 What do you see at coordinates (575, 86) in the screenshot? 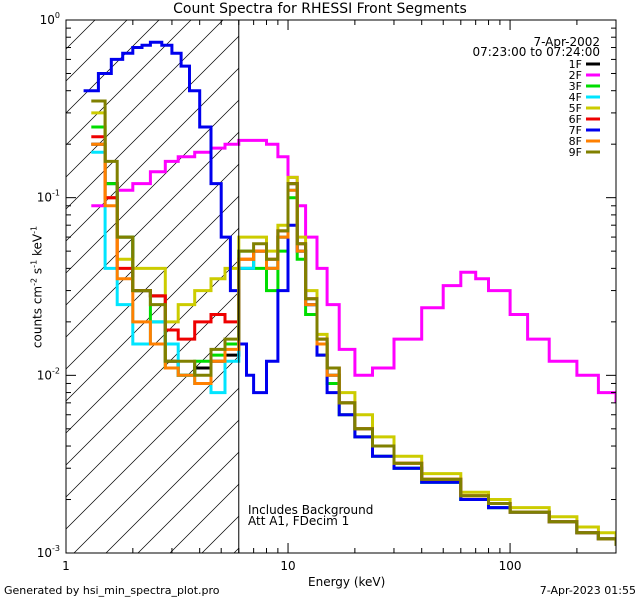
I see `legend-label: 3F` at bounding box center [575, 86].